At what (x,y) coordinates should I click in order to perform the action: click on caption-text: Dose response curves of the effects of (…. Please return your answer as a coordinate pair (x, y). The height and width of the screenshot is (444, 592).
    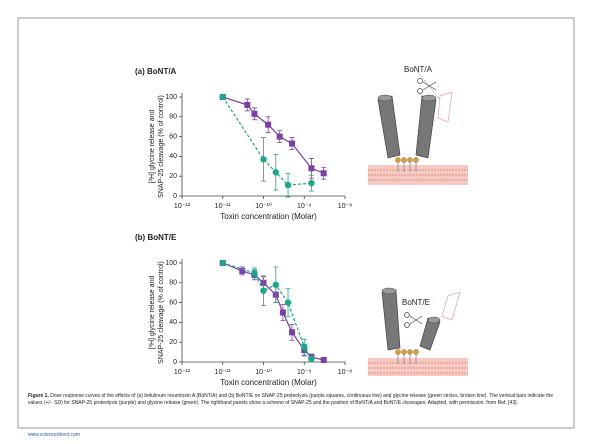
    Looking at the image, I should click on (291, 399).